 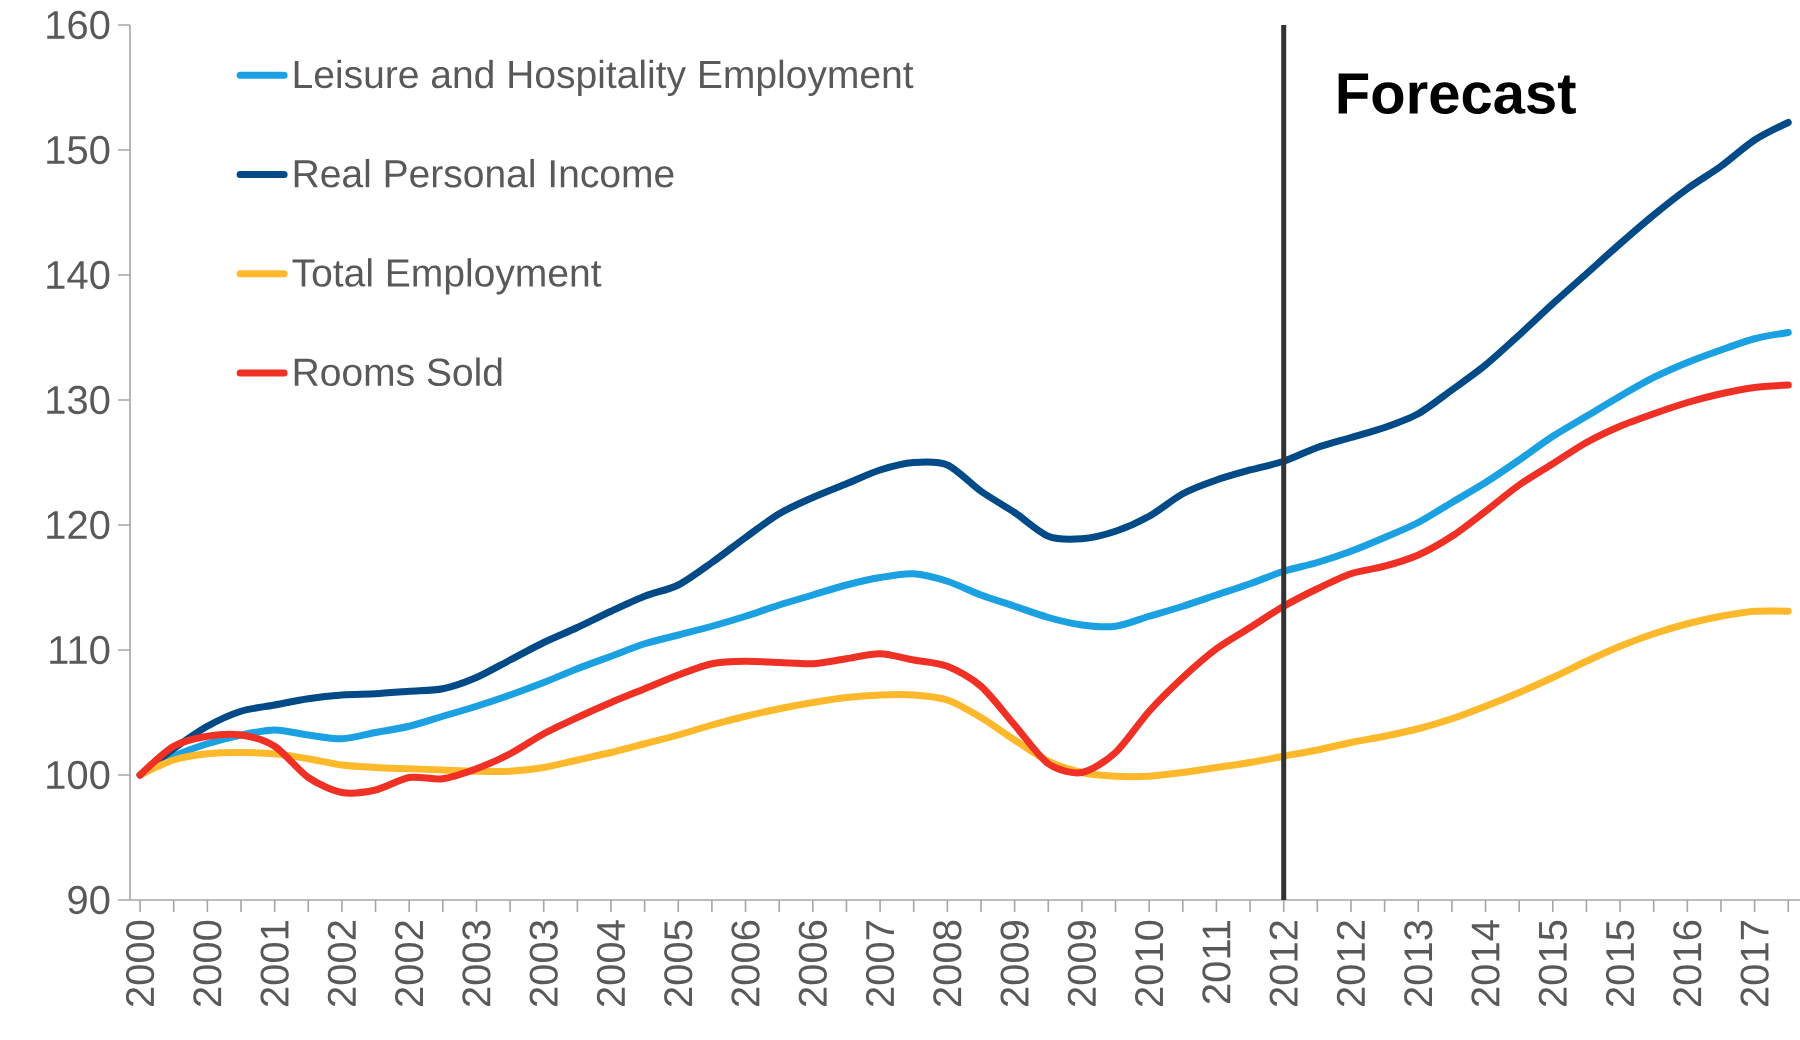 What do you see at coordinates (1485, 963) in the screenshot?
I see `x-tick-label: 2014` at bounding box center [1485, 963].